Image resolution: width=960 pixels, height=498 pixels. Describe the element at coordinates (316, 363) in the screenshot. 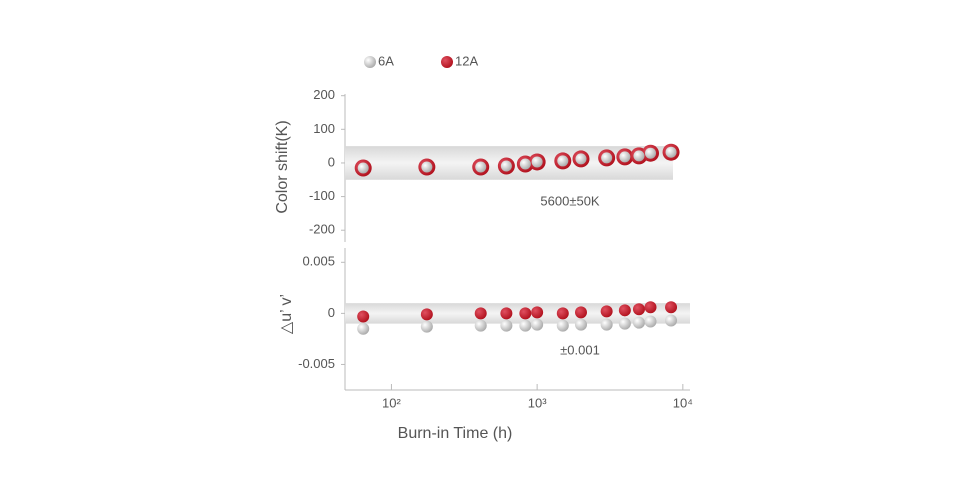

I see `y-tick-label: -0.005` at that location.